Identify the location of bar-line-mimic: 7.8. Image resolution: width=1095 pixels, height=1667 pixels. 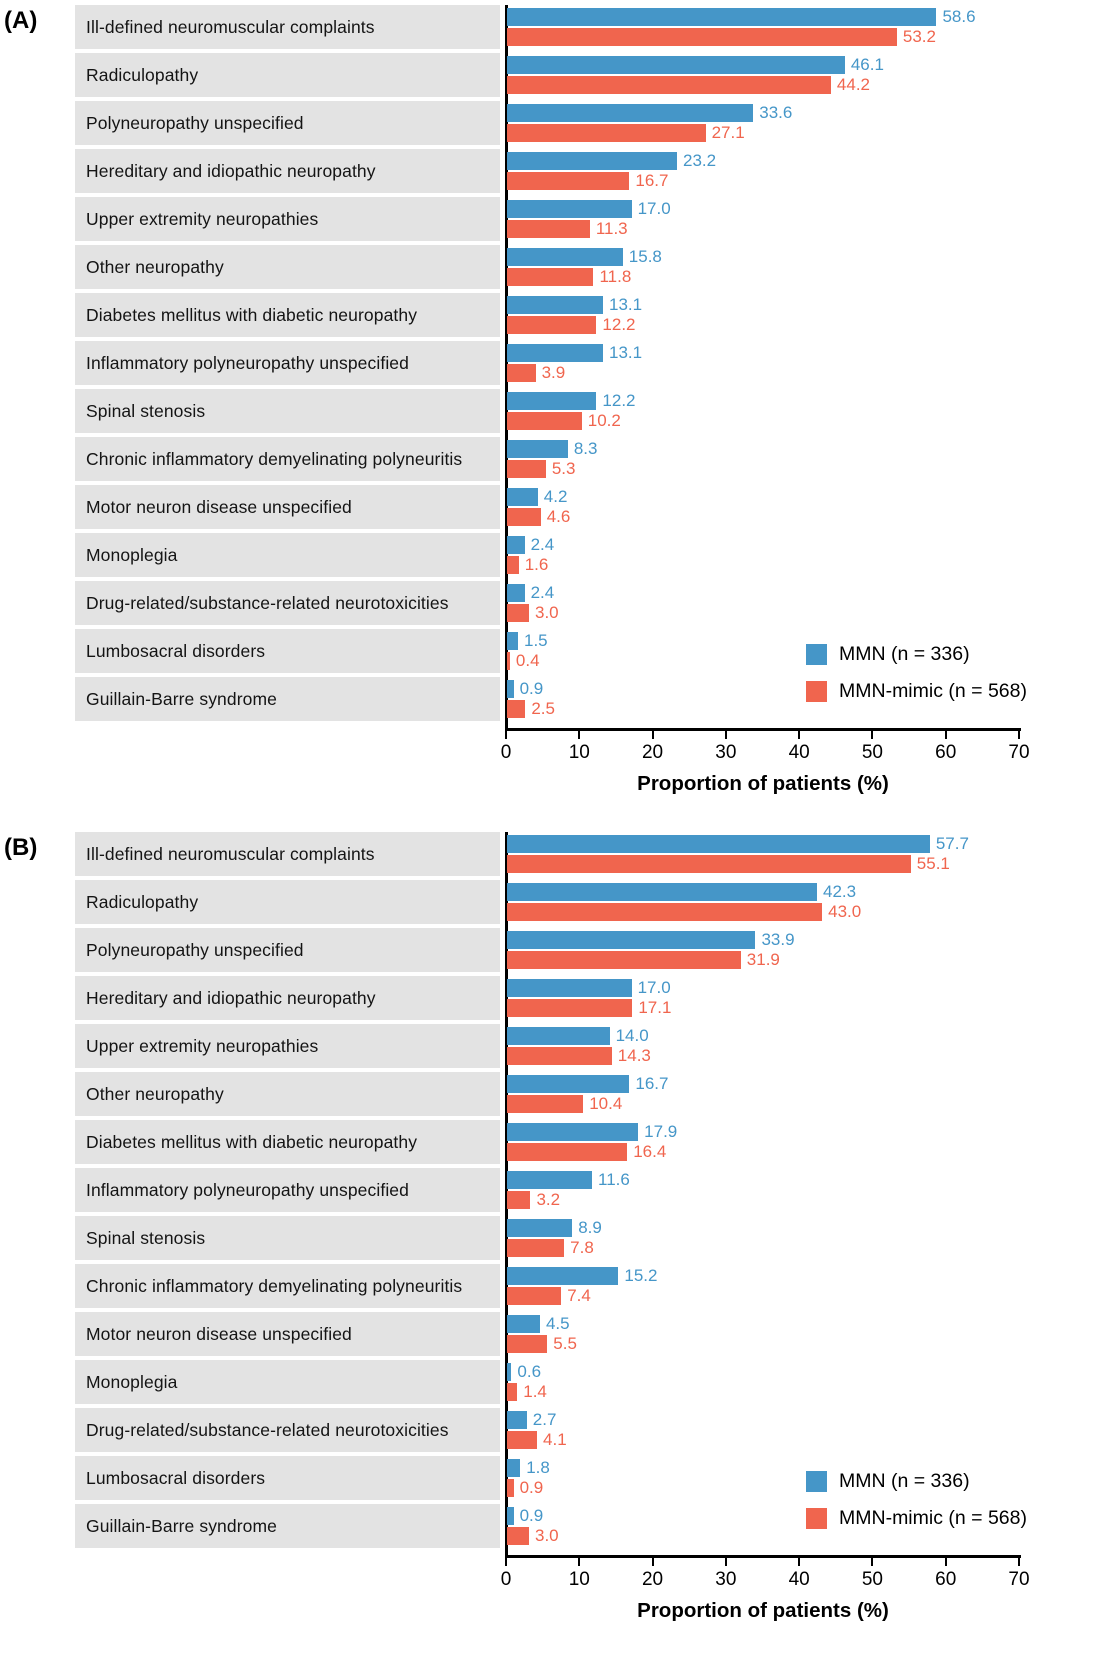
(763, 1247).